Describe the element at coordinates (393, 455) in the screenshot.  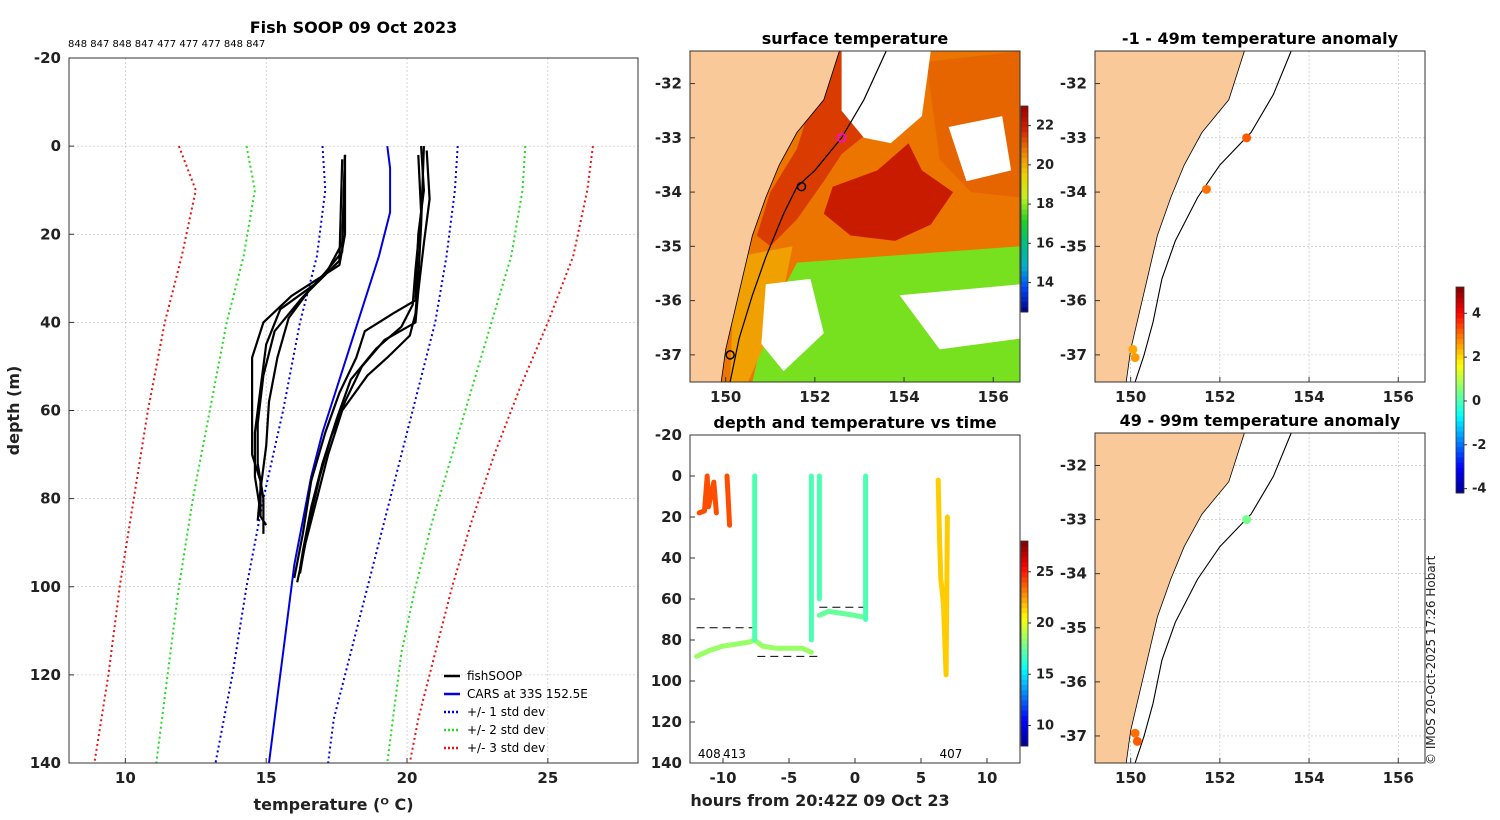
I see `profile-line--1-std` at that location.